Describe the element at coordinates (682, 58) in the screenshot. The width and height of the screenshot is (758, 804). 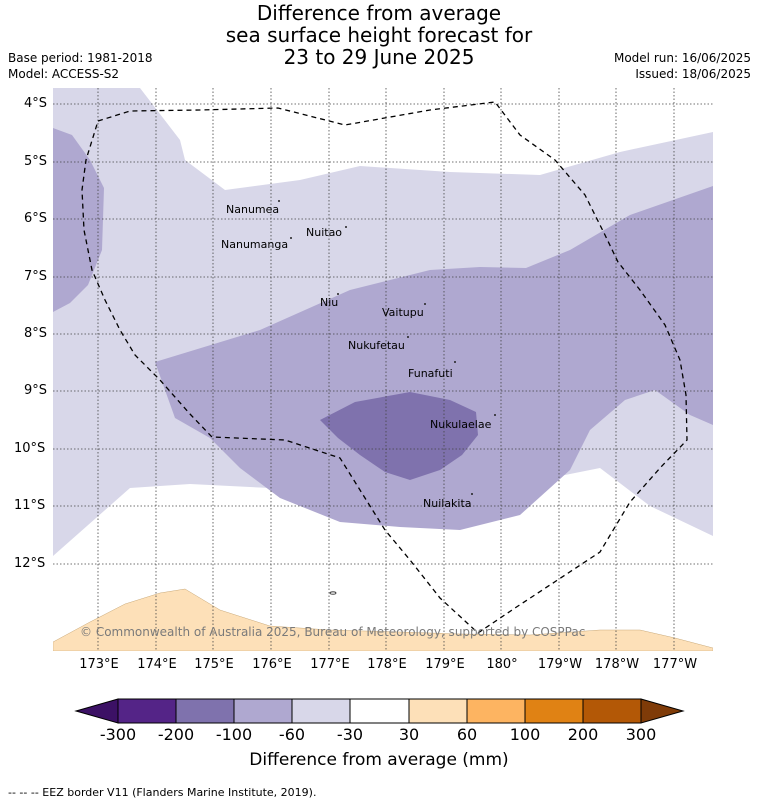
I see `model-run: Model run: 16/06/2025` at that location.